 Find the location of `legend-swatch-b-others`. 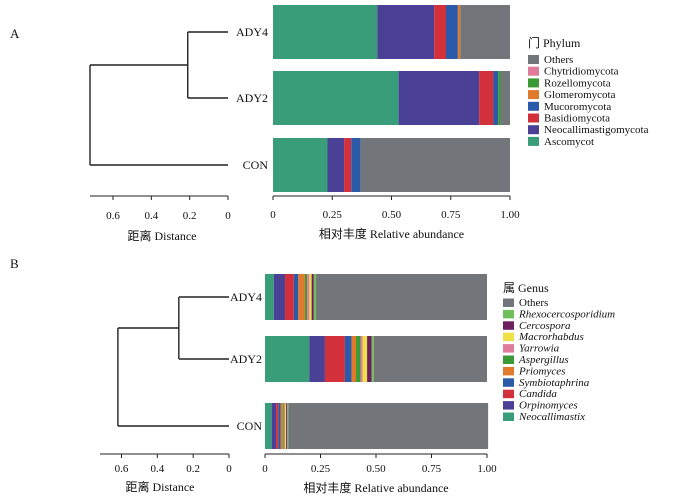

legend-swatch-b-others is located at coordinates (508, 302).